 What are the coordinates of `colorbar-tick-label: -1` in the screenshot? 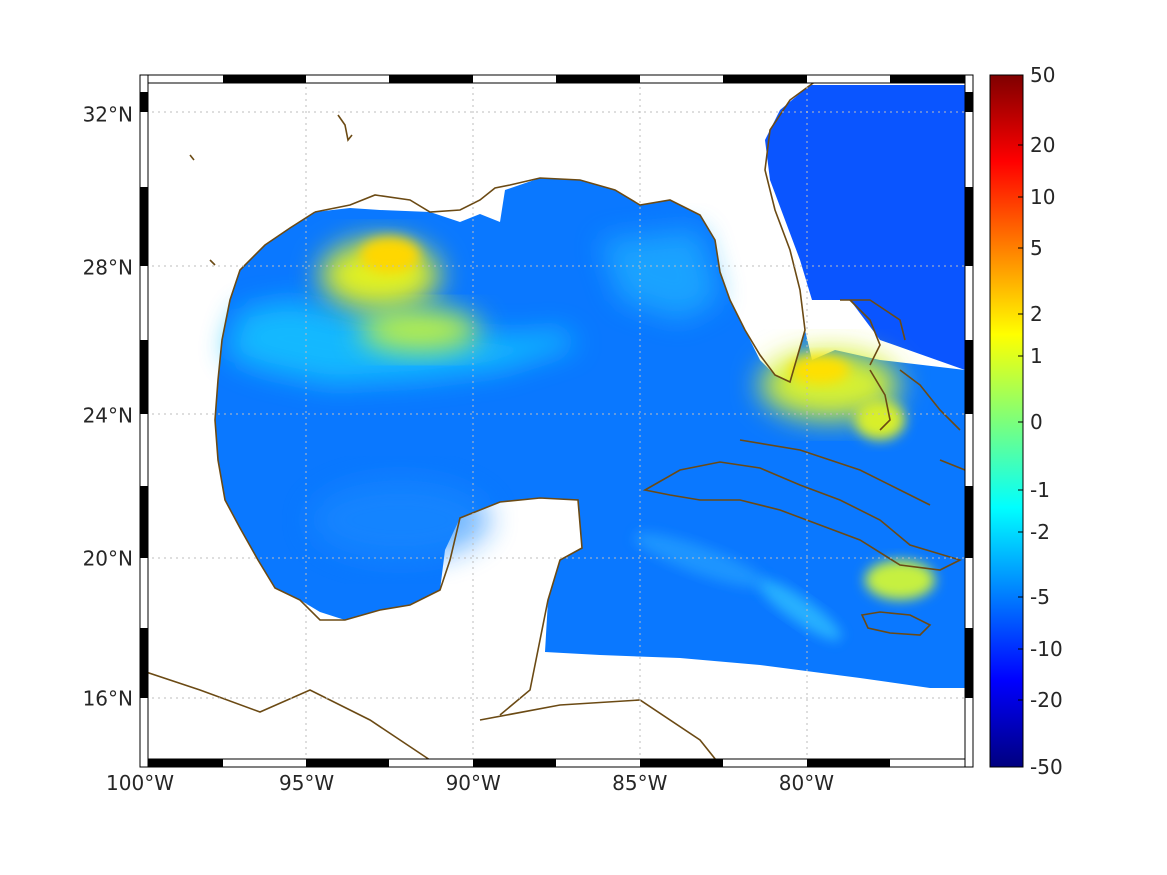 It's located at (1040, 490).